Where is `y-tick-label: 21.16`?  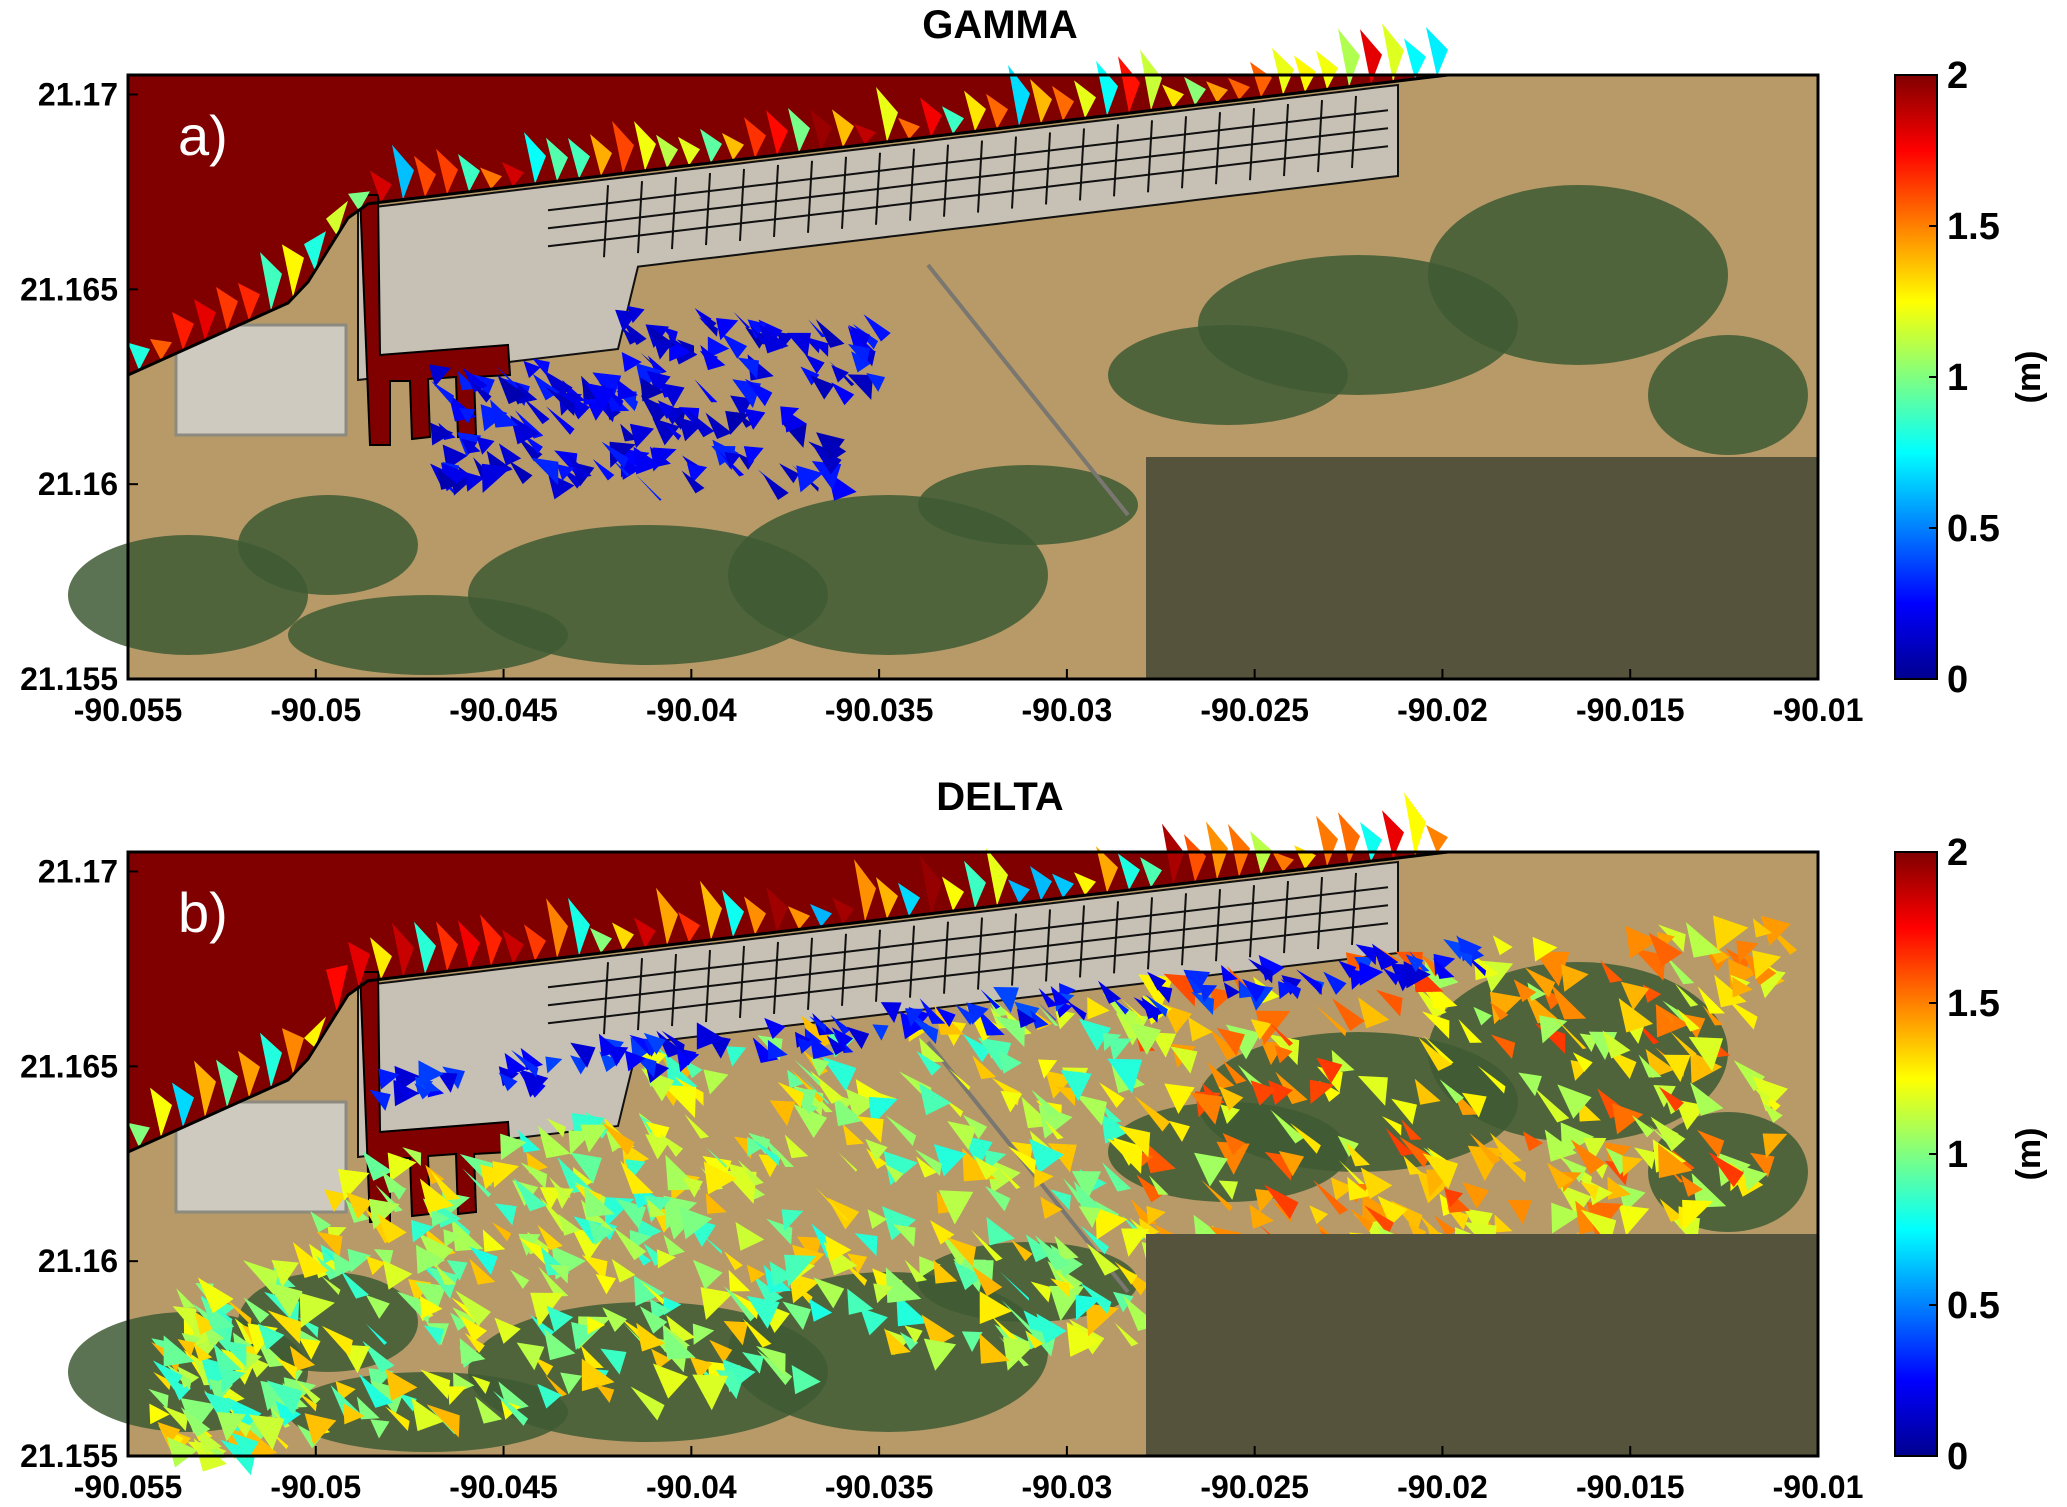 y-tick-label: 21.16 is located at coordinates (78, 1261).